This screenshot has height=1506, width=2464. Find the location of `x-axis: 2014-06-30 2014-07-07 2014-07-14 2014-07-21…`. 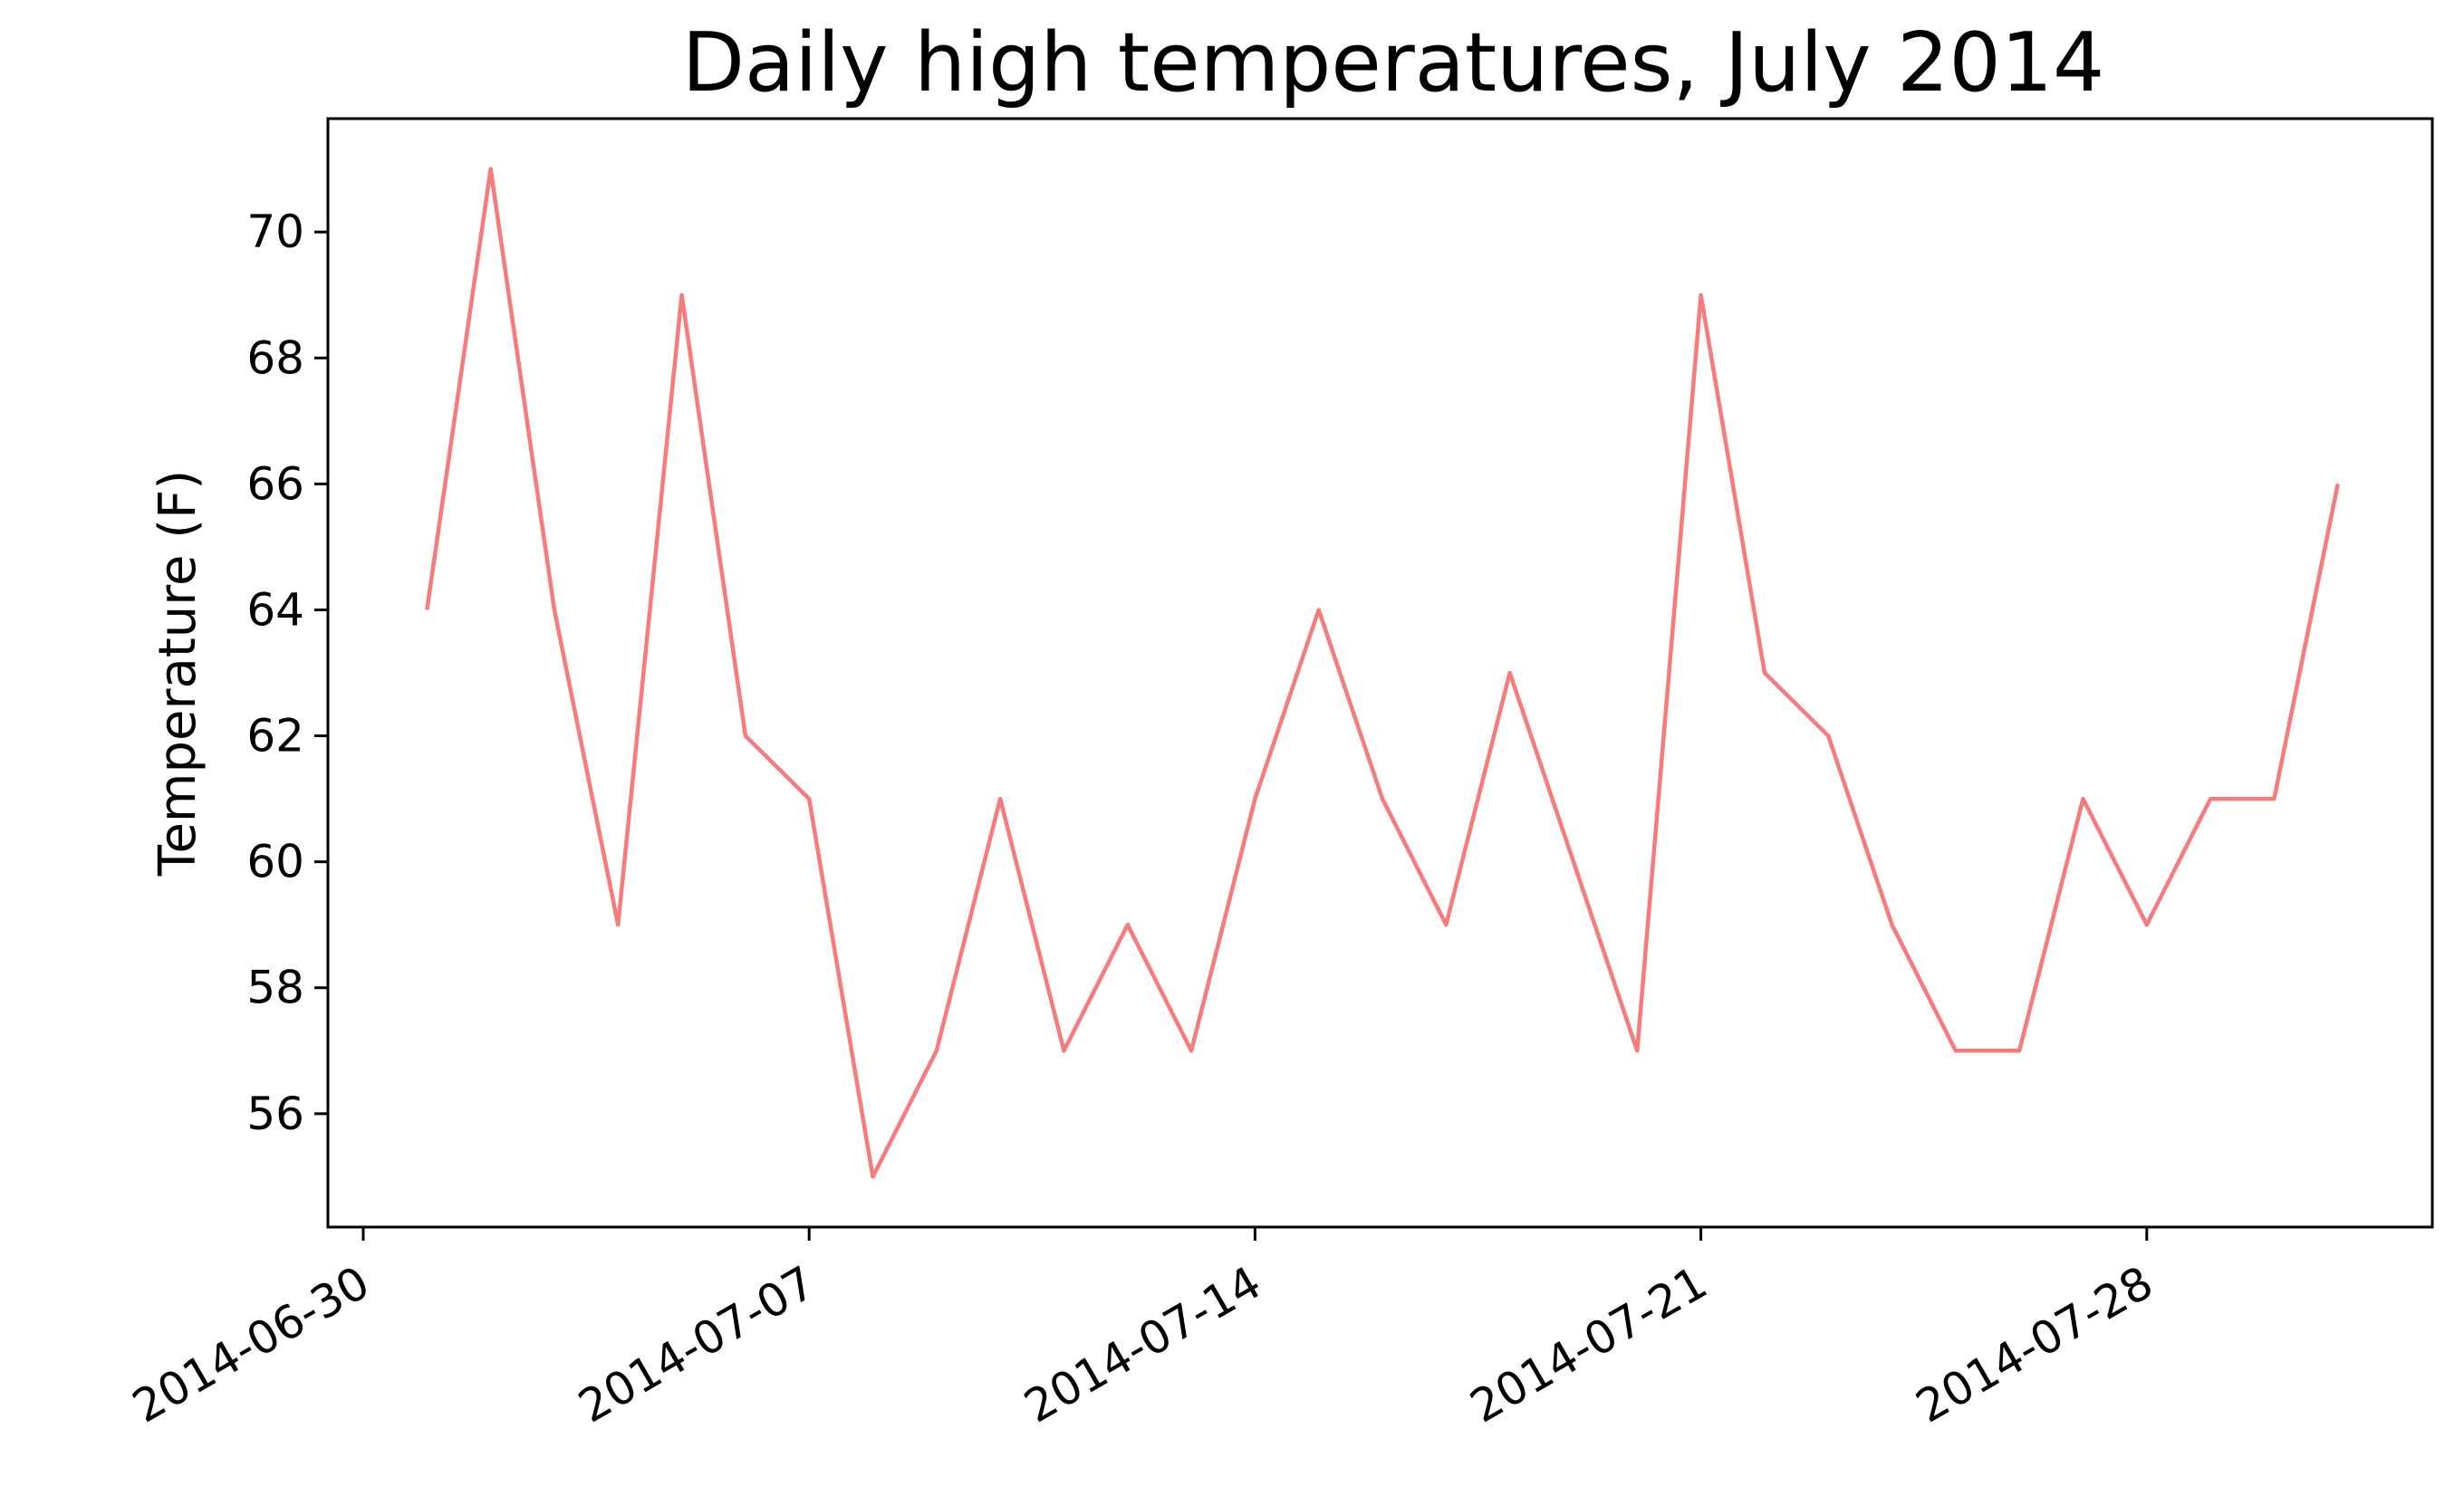

x-axis: 2014-06-30 2014-07-07 2014-07-14 2014-07-21… is located at coordinates (1142, 1330).